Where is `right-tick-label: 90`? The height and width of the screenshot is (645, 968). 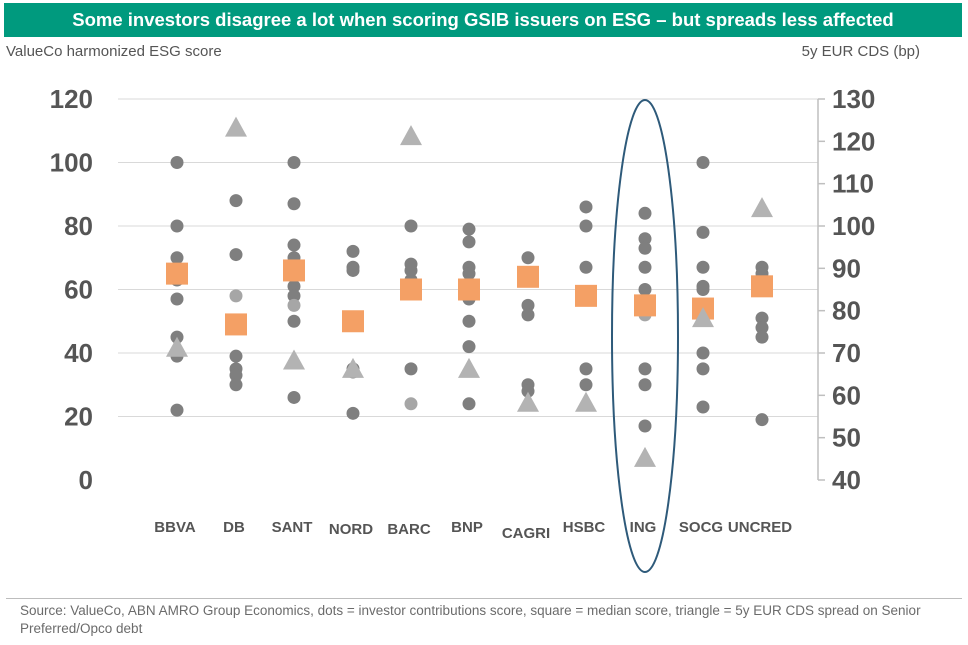 right-tick-label: 90 is located at coordinates (846, 268).